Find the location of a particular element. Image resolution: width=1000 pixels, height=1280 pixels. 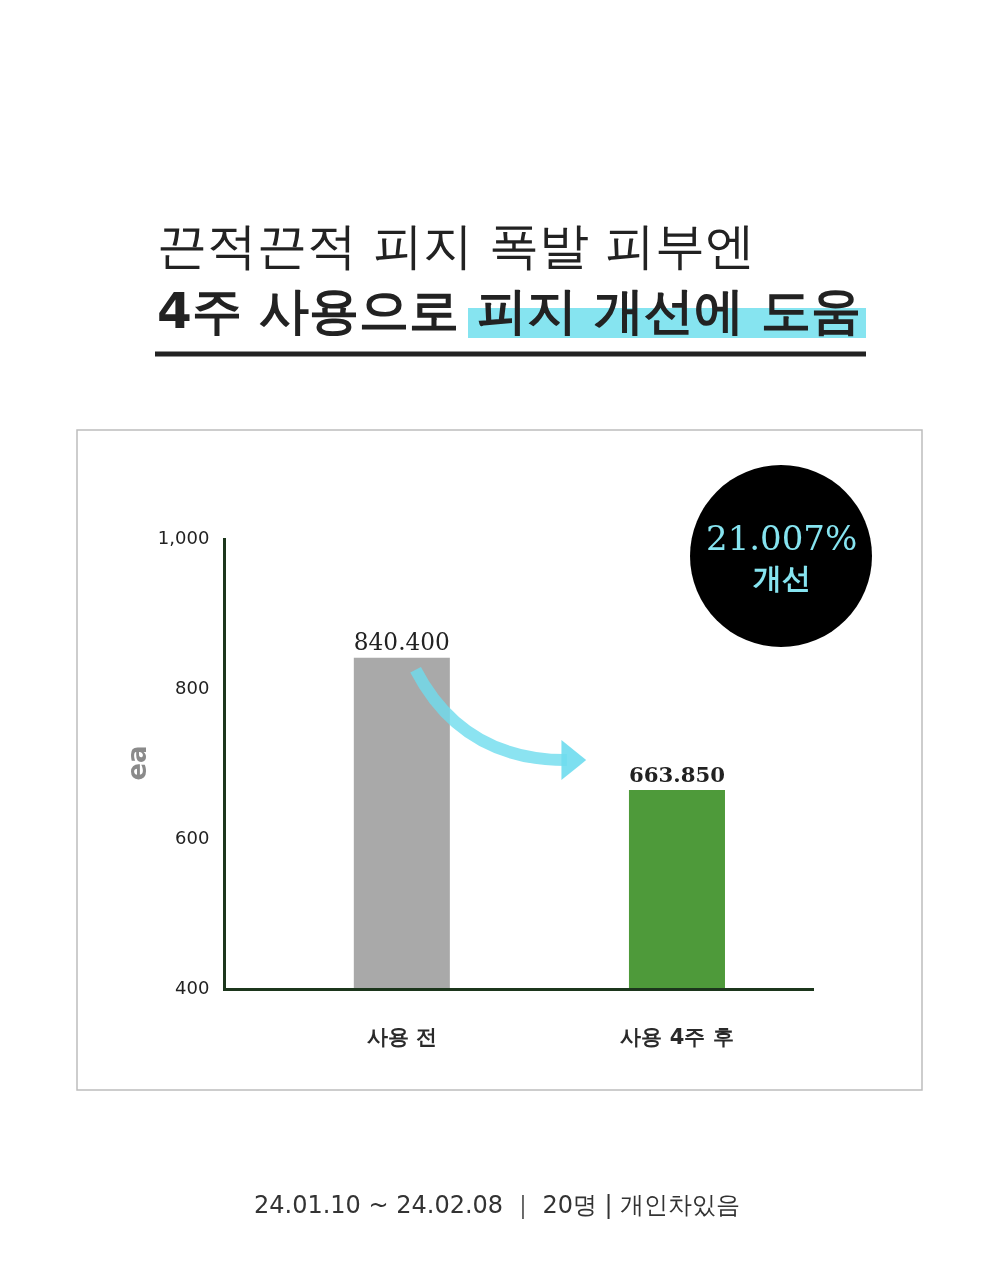

y-tick-label: 1,000 is located at coordinates (183, 538).